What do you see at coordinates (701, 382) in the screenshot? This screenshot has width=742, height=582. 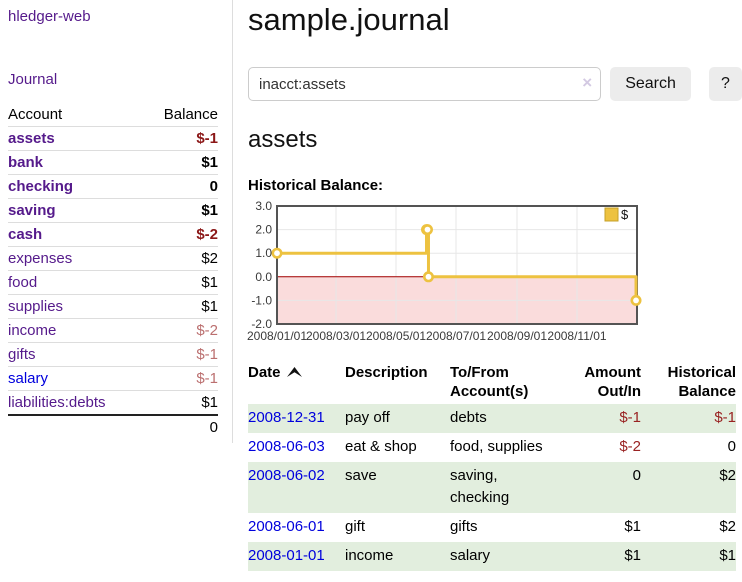 I see `register-header-balance: Historical Balance` at bounding box center [701, 382].